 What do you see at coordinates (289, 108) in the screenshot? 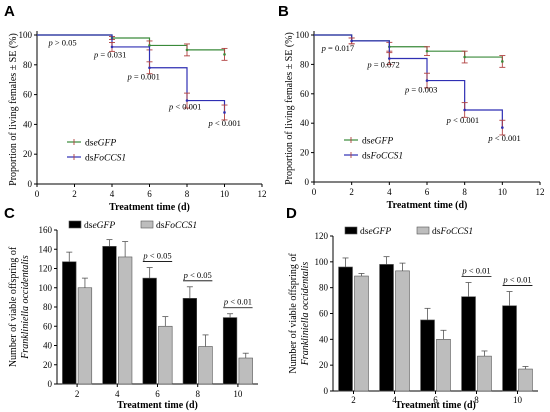
I see `y-axis-title: Proportion of living females ± SE (%)` at bounding box center [289, 108].